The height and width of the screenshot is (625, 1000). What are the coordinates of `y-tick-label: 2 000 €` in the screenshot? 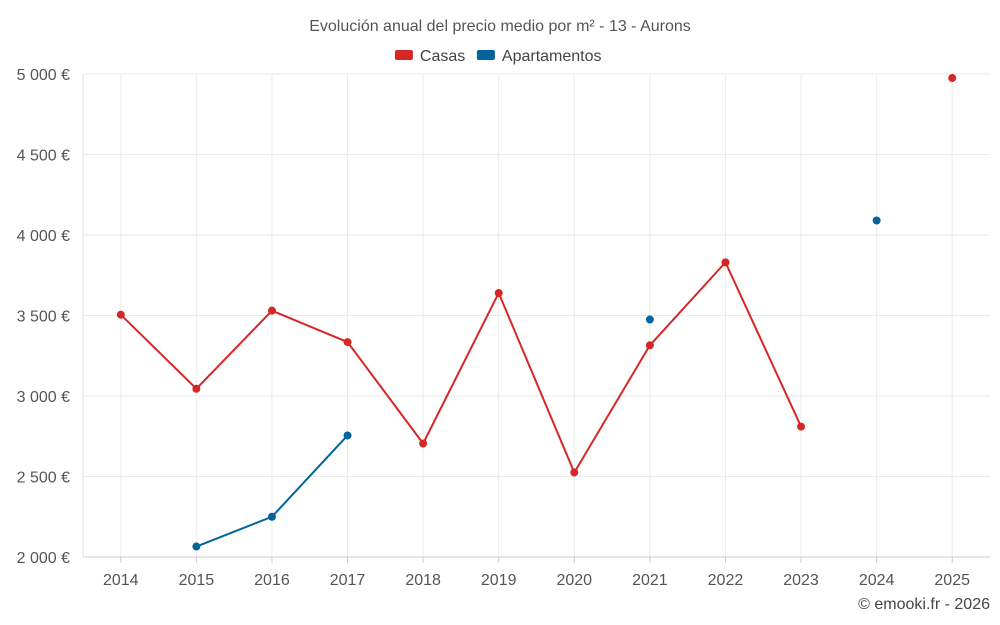 It's located at (43, 558).